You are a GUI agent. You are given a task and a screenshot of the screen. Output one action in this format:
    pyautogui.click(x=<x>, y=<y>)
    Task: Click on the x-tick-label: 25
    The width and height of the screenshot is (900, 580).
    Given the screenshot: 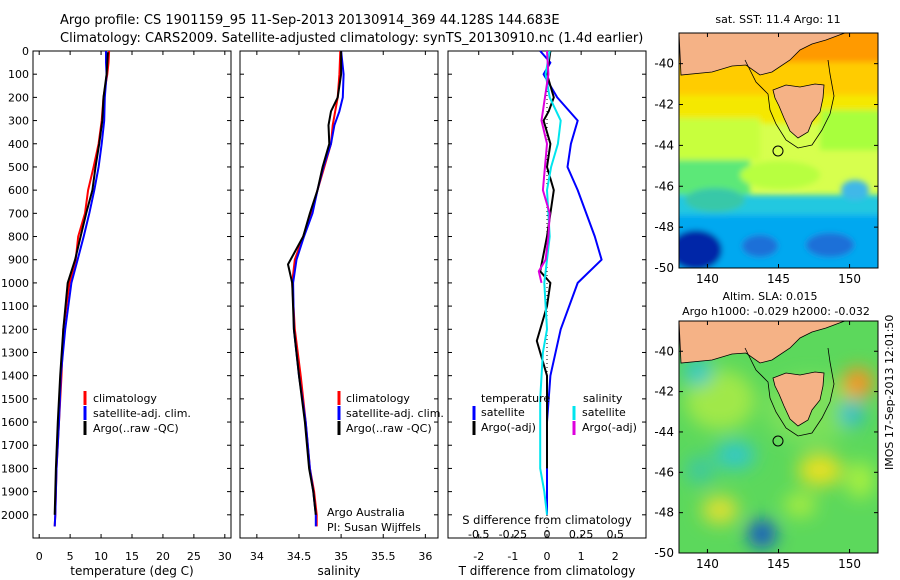 What is the action you would take?
    pyautogui.click(x=194, y=556)
    